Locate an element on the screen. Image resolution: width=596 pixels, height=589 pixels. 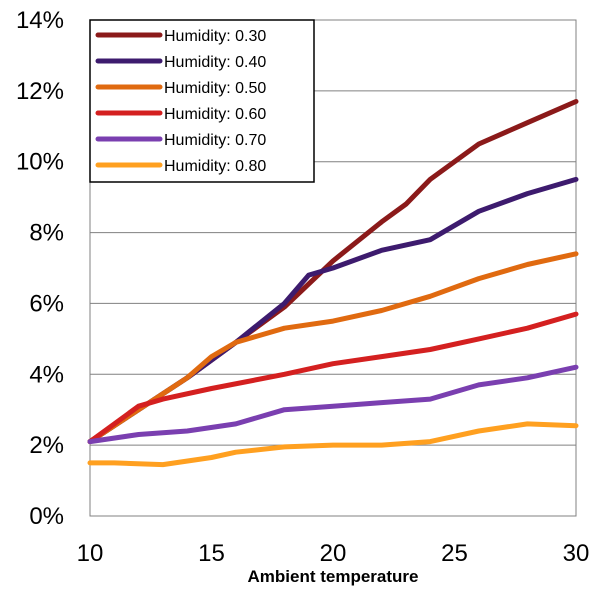
x-tick-label: 15 is located at coordinates (211, 553).